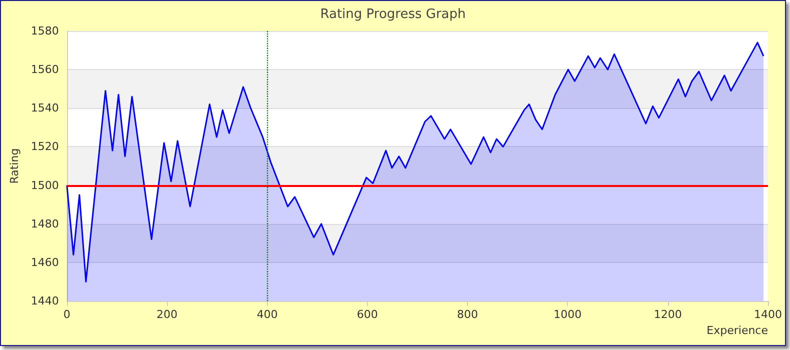  What do you see at coordinates (367, 314) in the screenshot?
I see `x-tick-label: 600` at bounding box center [367, 314].